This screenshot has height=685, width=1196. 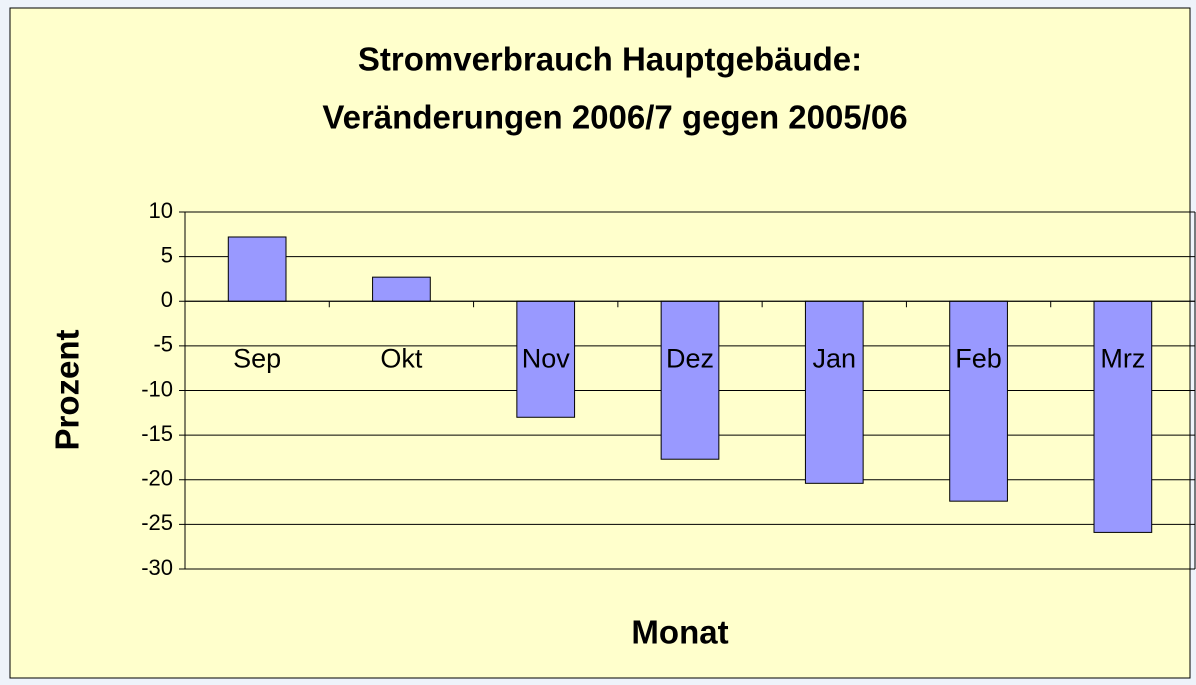 What do you see at coordinates (157, 388) in the screenshot?
I see `y-tick-label: -10` at bounding box center [157, 388].